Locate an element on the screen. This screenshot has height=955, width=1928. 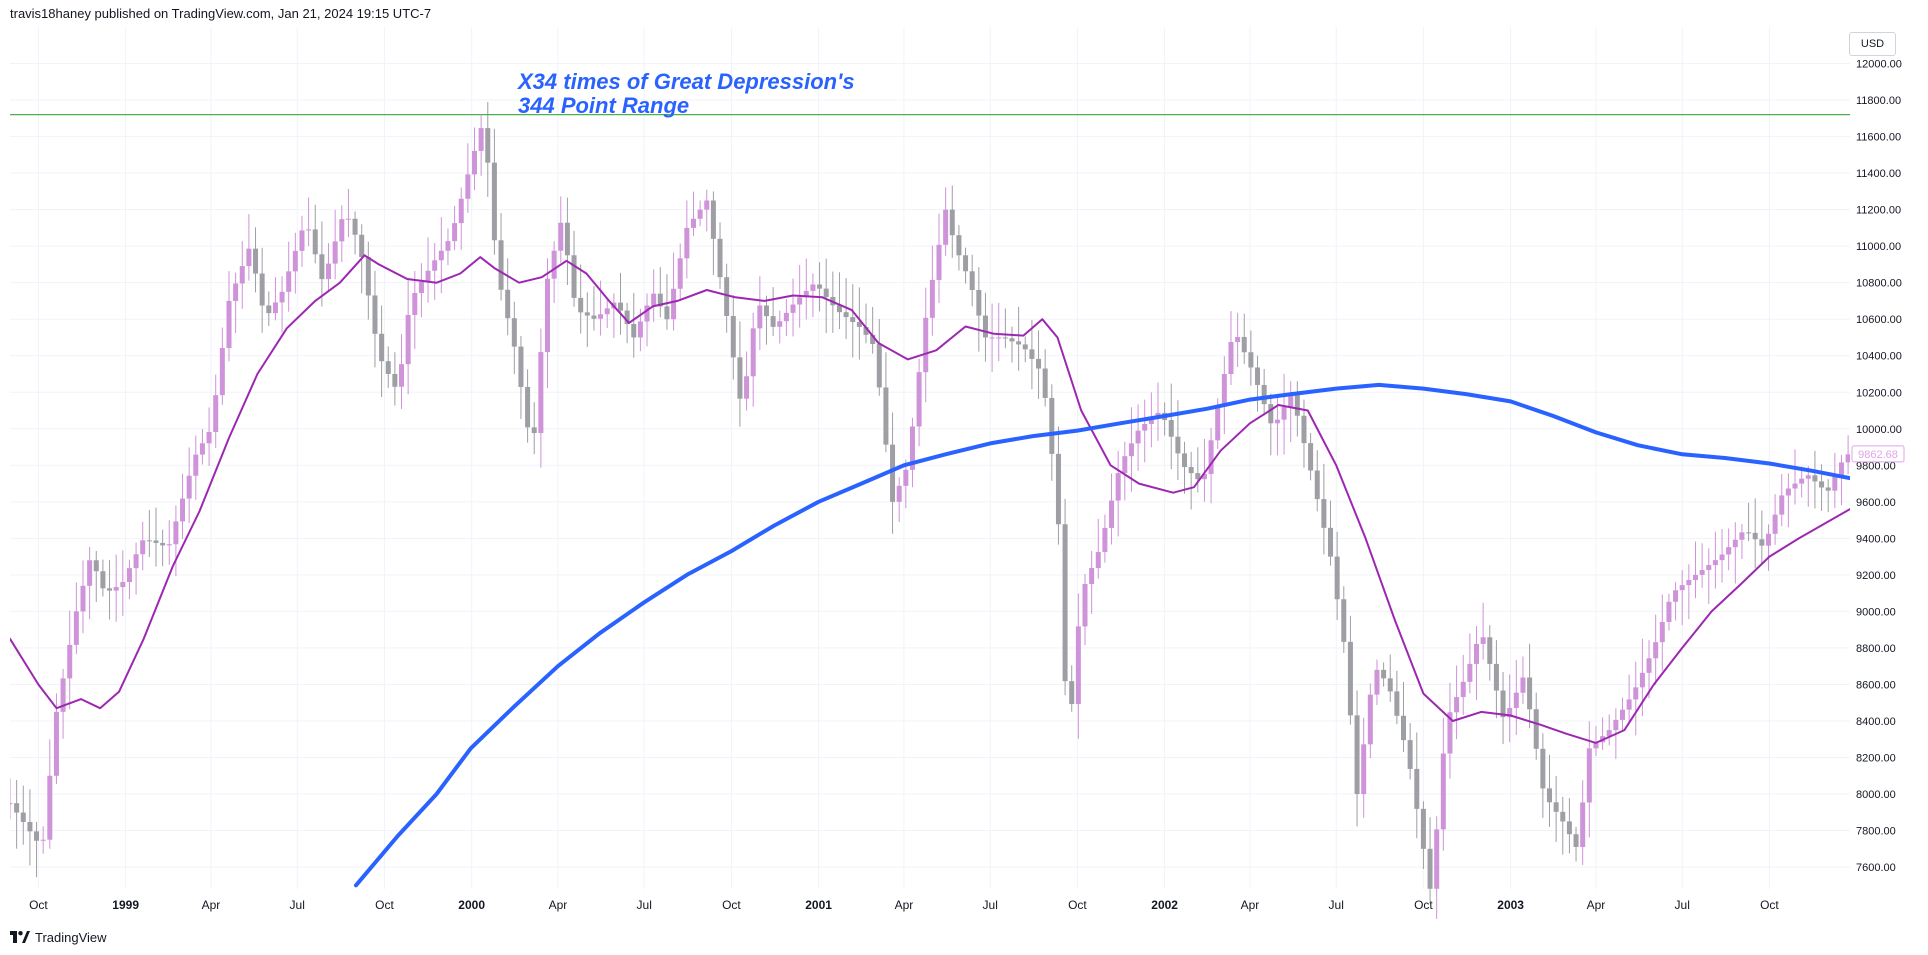
currency-badge: USD is located at coordinates (1872, 44).